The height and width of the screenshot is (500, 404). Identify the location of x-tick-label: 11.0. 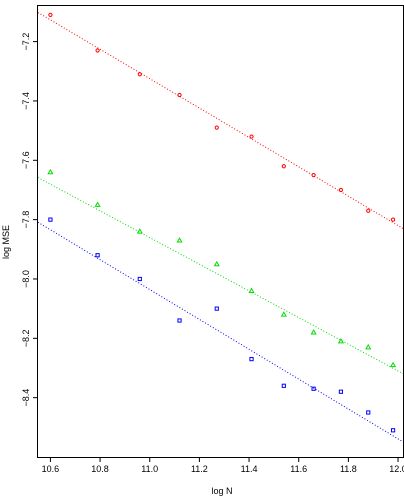
(149, 469).